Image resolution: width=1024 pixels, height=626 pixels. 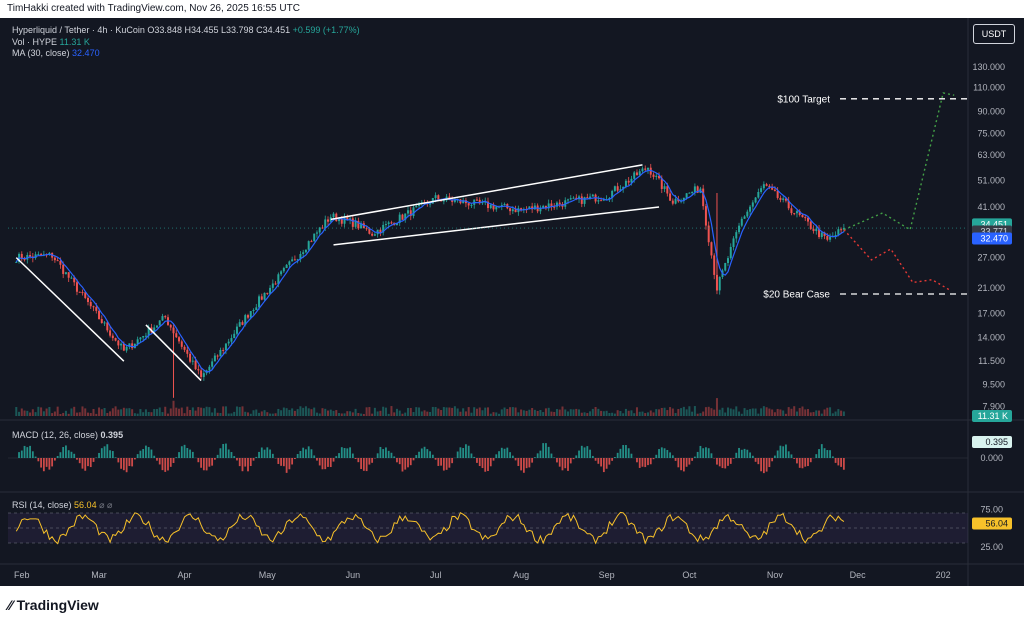 I want to click on price-change: +0.599 (+1.77%), so click(x=326, y=30).